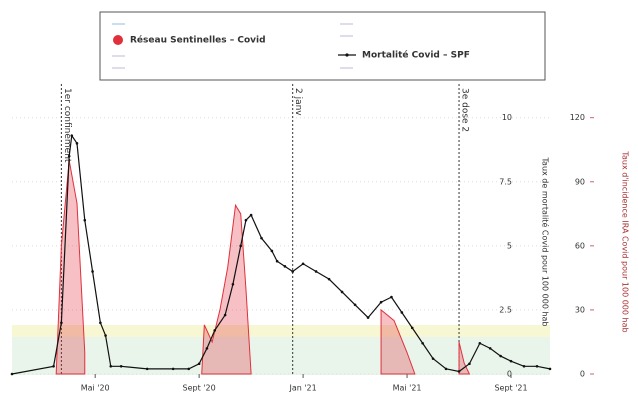 The height and width of the screenshot is (403, 638). Describe the element at coordinates (298, 102) in the screenshot. I see `annotation-label: 2 janv` at that location.